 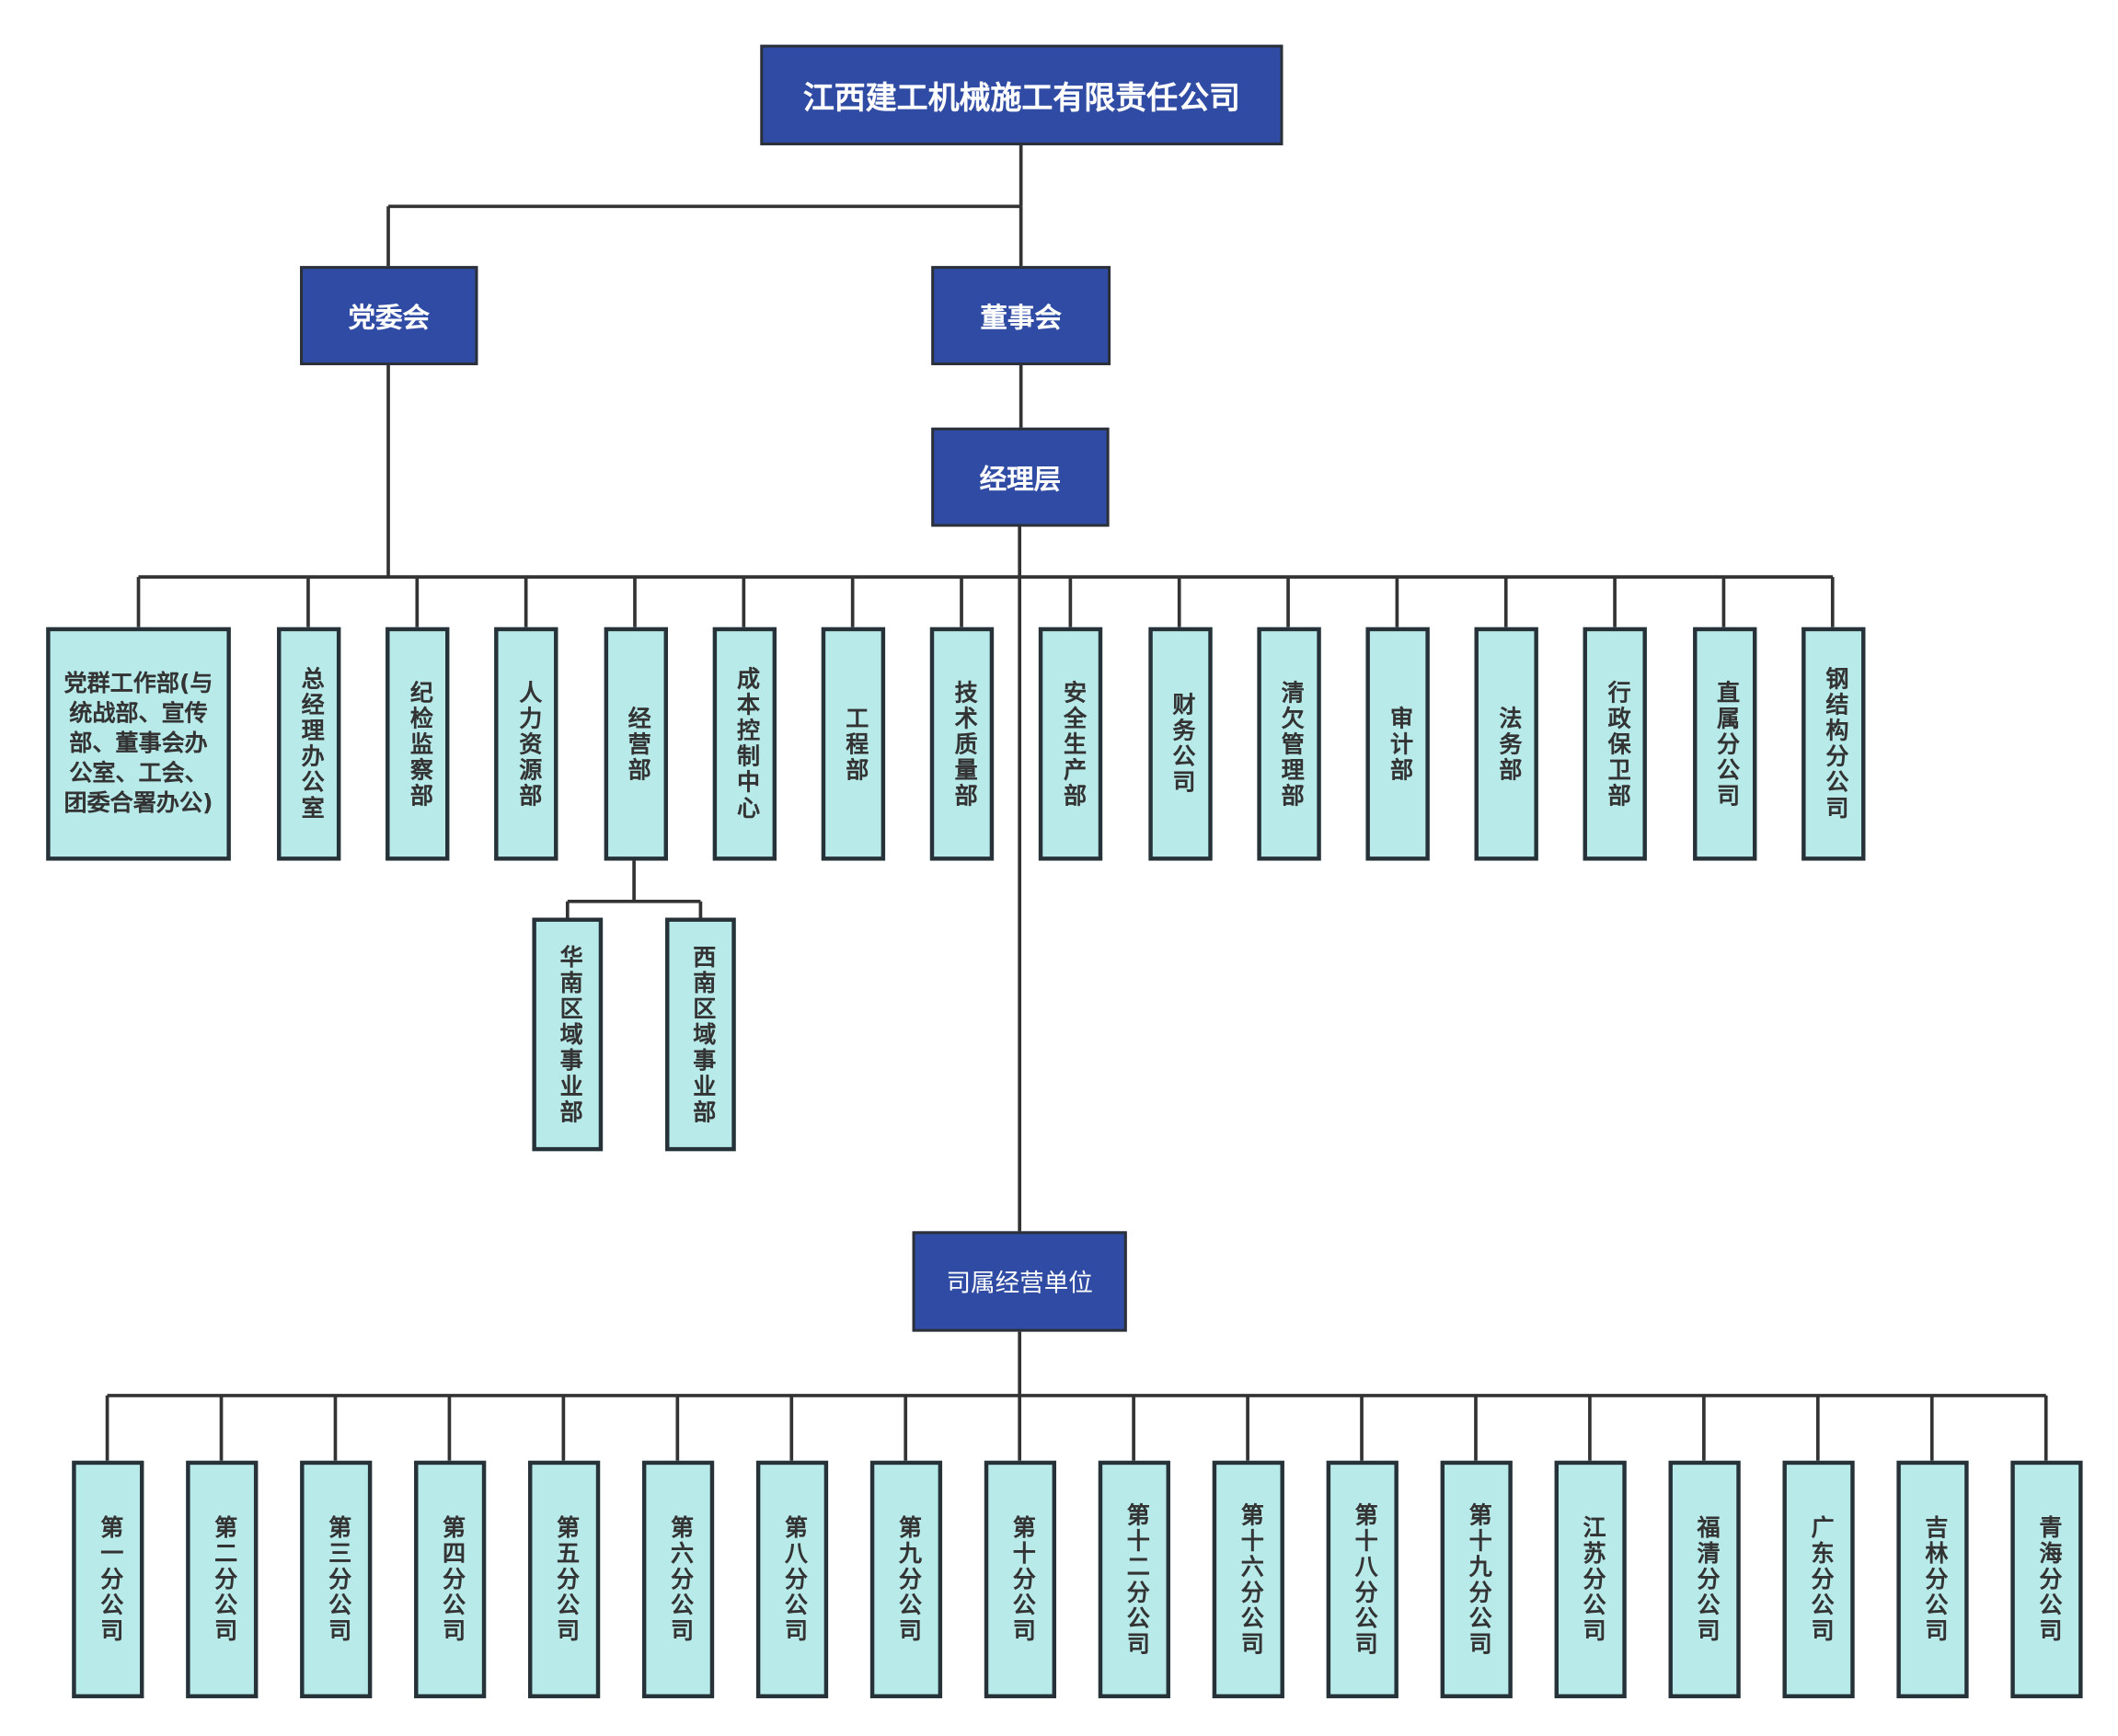 What do you see at coordinates (2046, 1579) in the screenshot?
I see `branch-node: 青海分公司` at bounding box center [2046, 1579].